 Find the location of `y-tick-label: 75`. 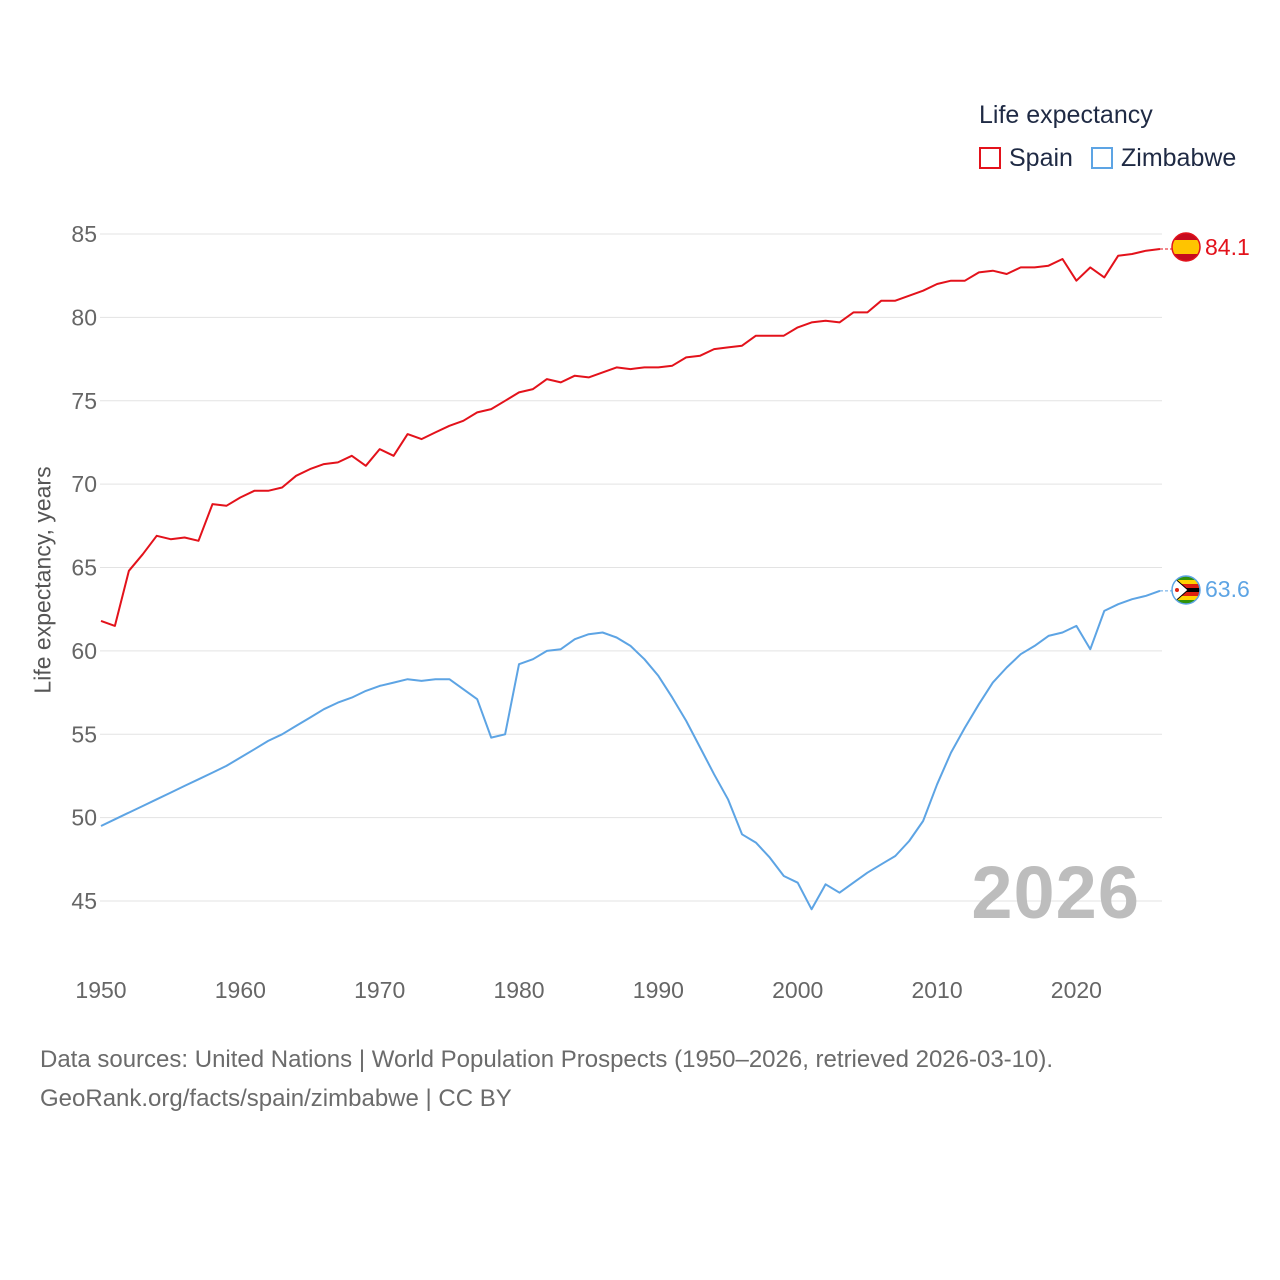

y-tick-label: 75 is located at coordinates (84, 401).